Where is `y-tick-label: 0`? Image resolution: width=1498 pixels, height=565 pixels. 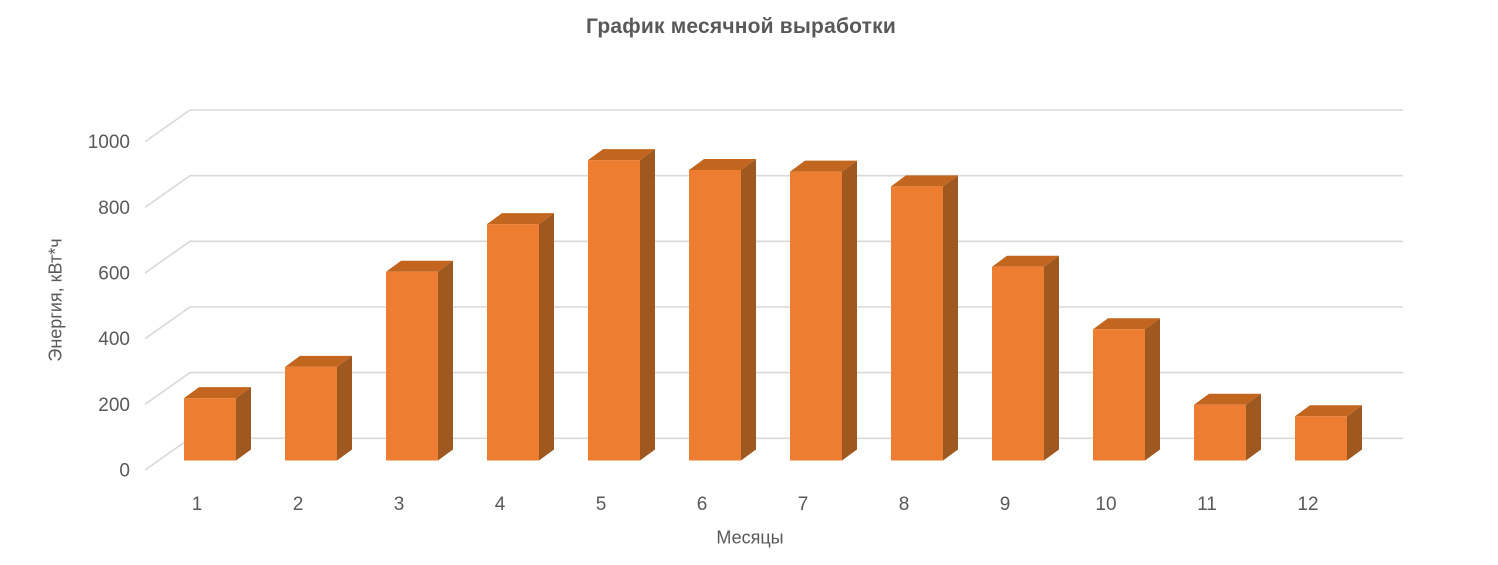 y-tick-label: 0 is located at coordinates (124, 471).